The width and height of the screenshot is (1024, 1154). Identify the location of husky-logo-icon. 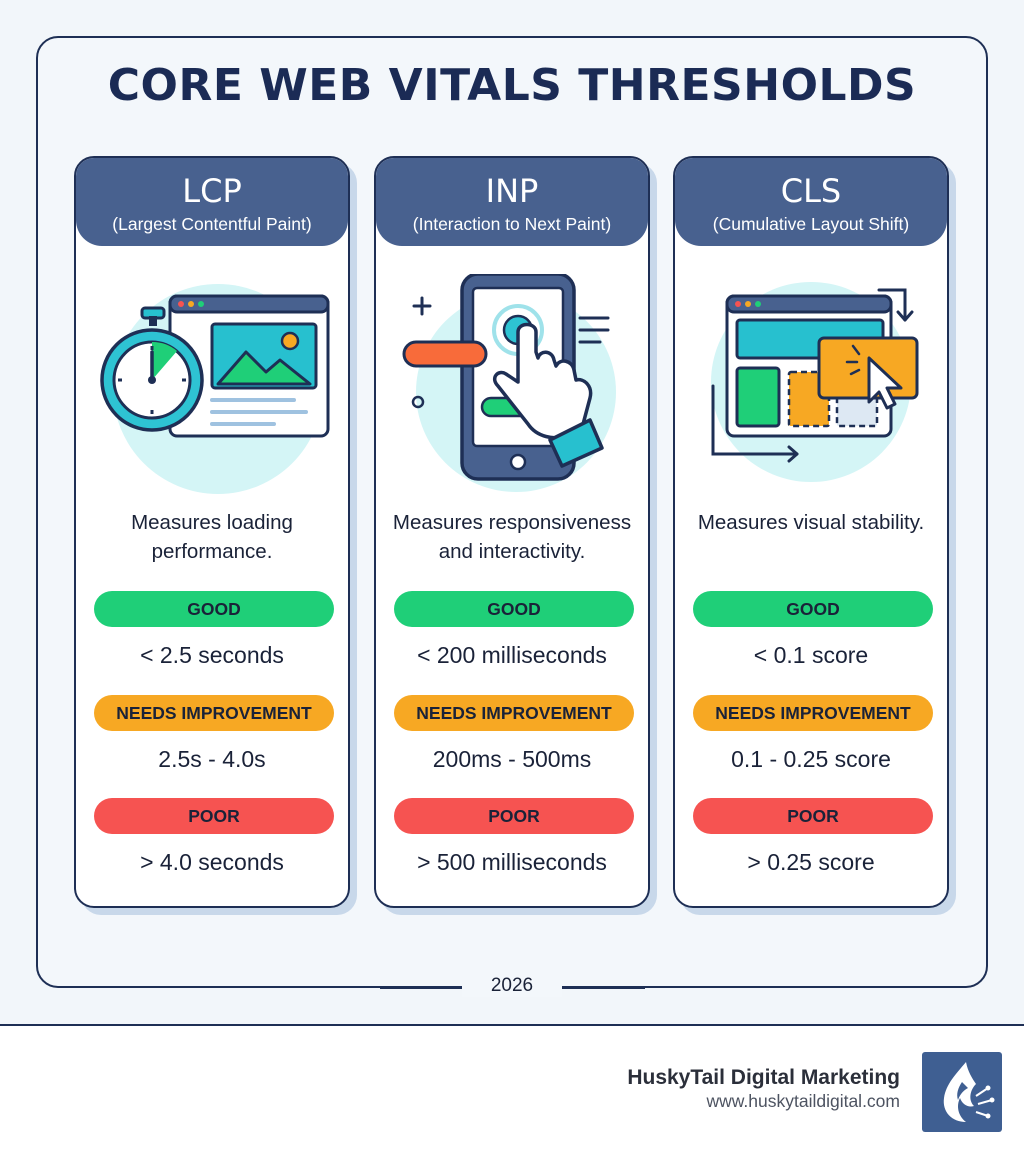
(962, 1092).